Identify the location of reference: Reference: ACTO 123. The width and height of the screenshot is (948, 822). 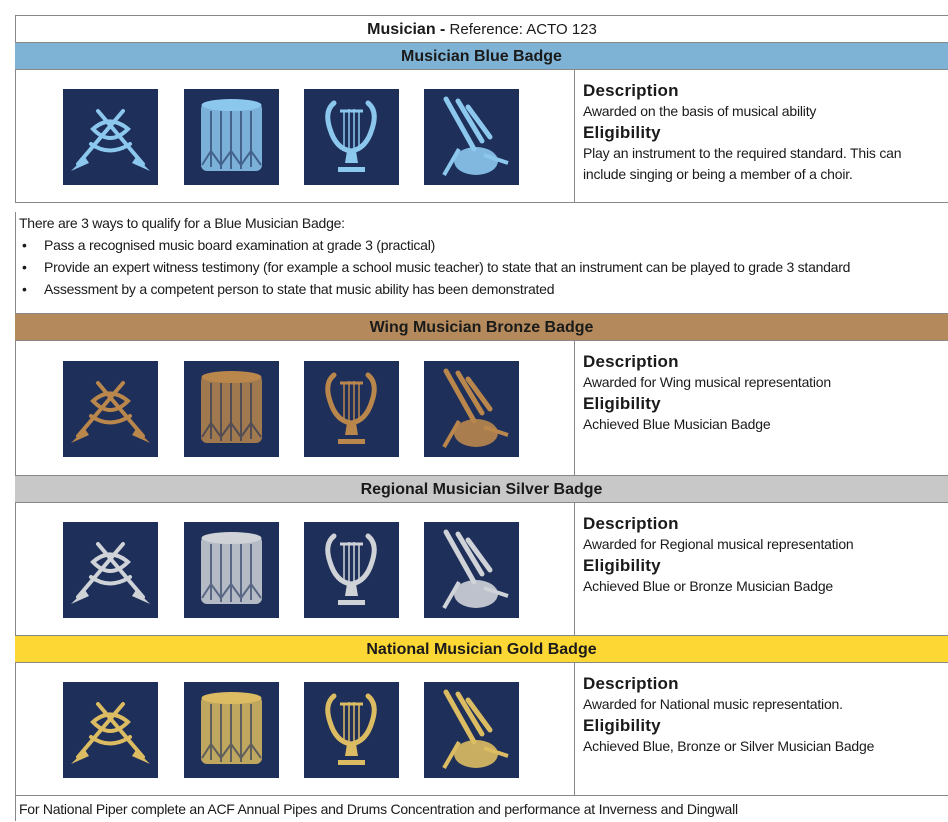
(523, 29).